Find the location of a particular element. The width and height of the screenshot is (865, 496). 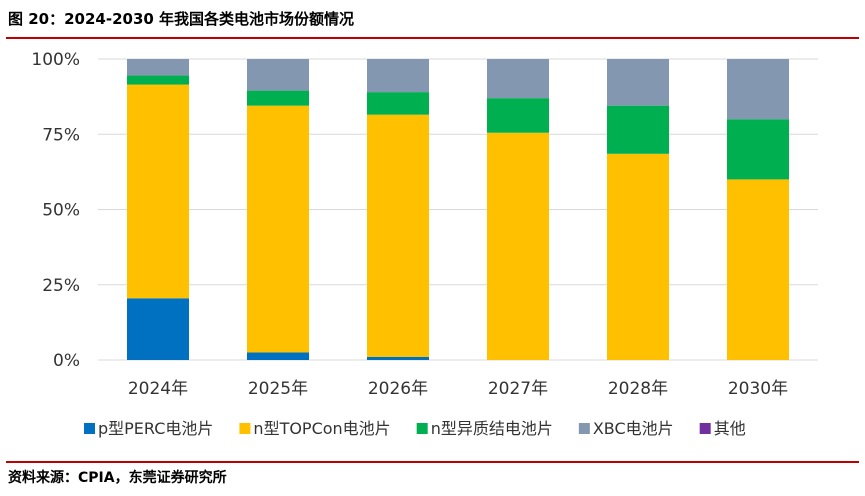

figure-title: 图 20：2024-2030 年我国各类电池市场份额情况 is located at coordinates (181, 19).